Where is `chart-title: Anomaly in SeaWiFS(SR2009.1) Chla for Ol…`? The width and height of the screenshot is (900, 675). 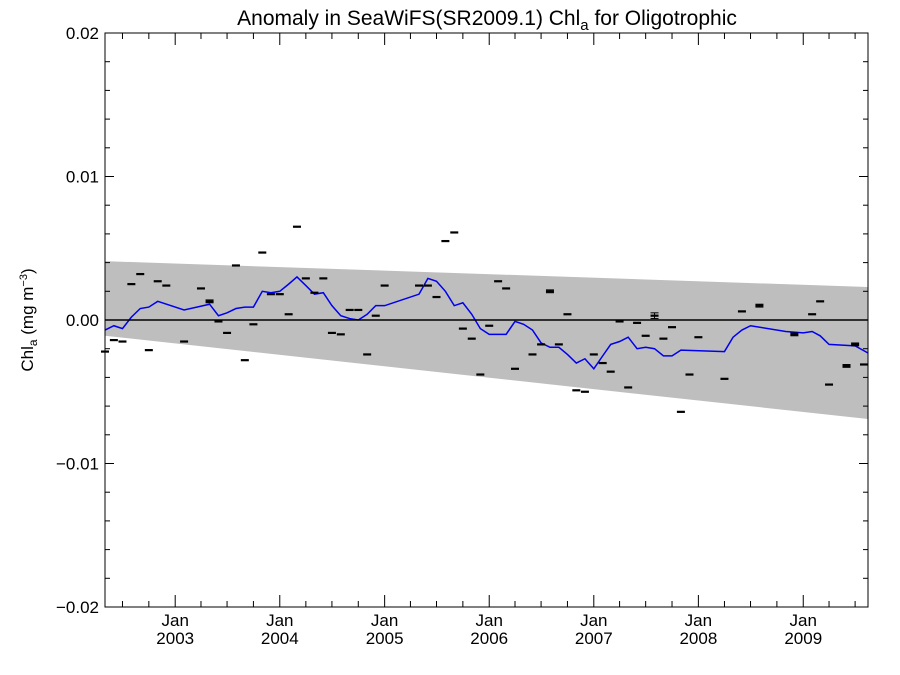
chart-title: Anomaly in SeaWiFS(SR2009.1) Chla for Ol… is located at coordinates (487, 20).